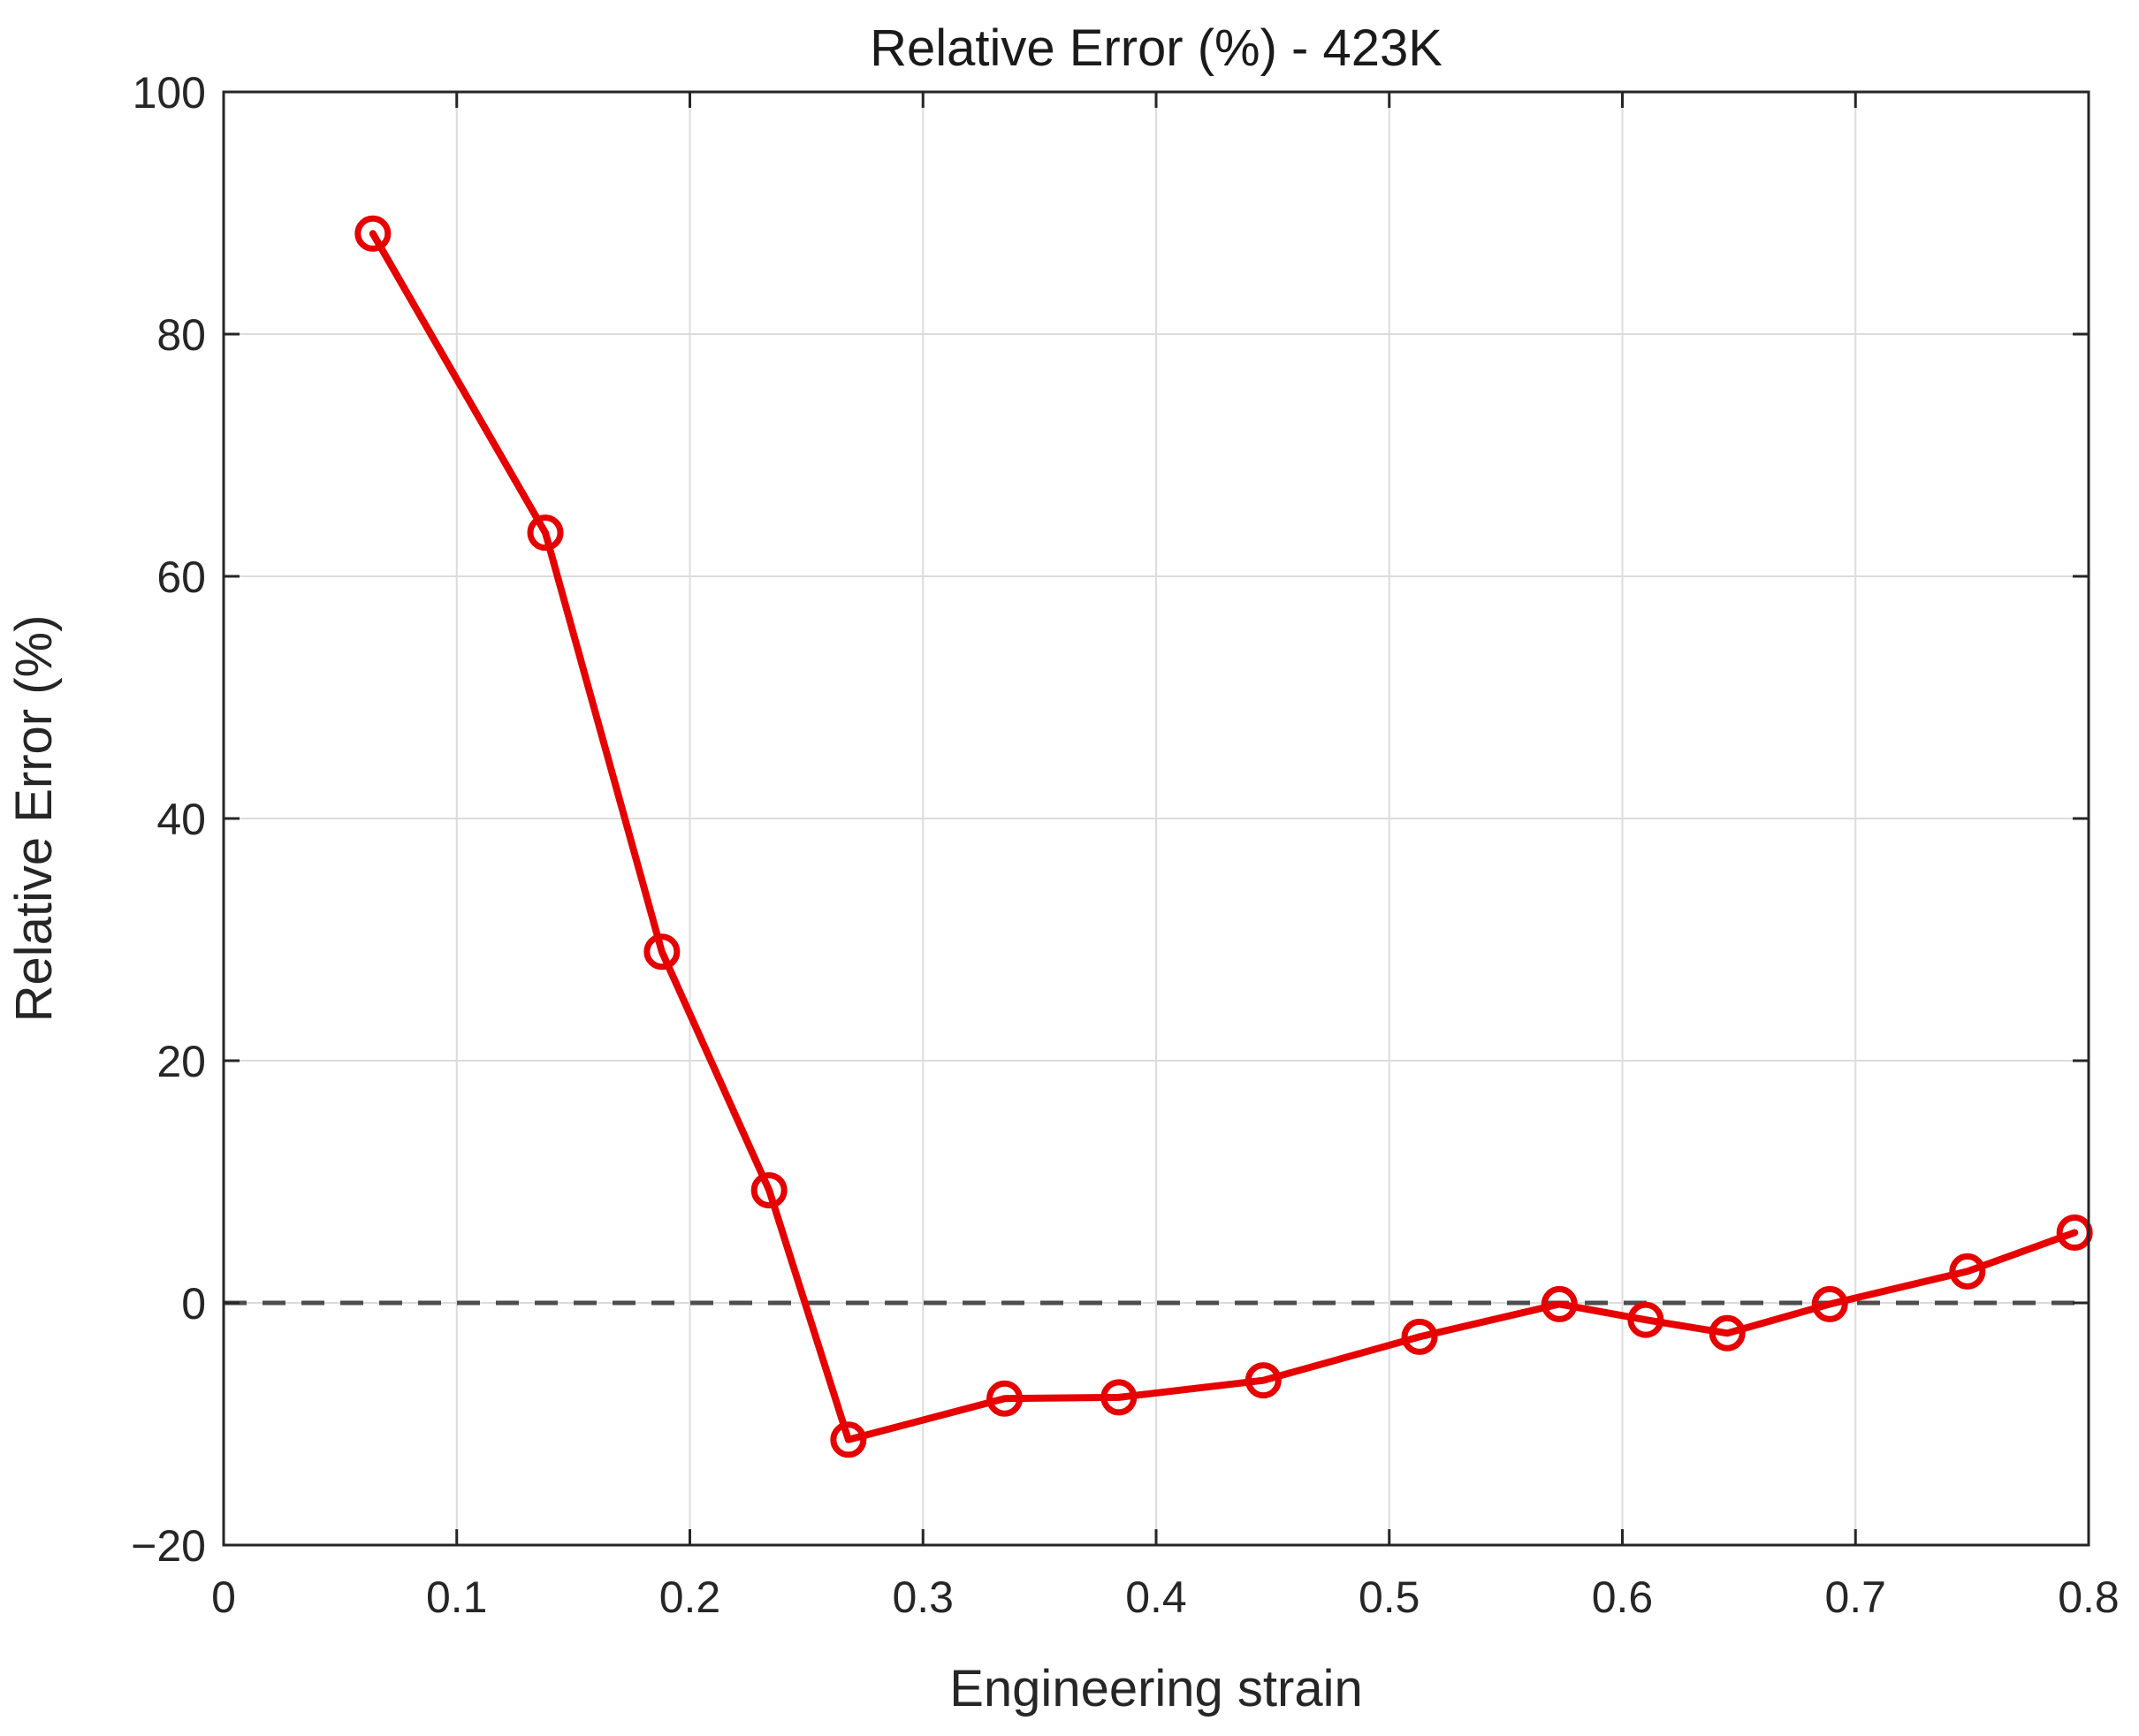 Image resolution: width=2139 pixels, height=1736 pixels. I want to click on y-tick-label: −20, so click(168, 1546).